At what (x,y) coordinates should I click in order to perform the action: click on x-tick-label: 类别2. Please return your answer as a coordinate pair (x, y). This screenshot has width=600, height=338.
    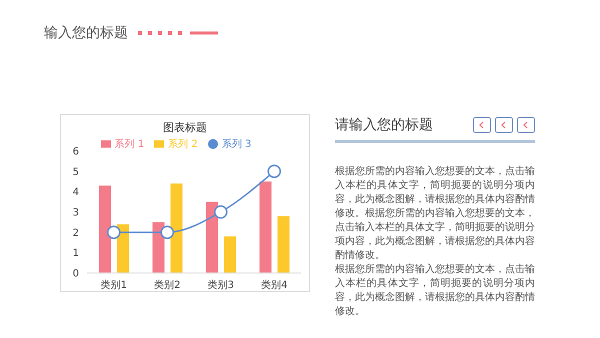
    Looking at the image, I should click on (167, 285).